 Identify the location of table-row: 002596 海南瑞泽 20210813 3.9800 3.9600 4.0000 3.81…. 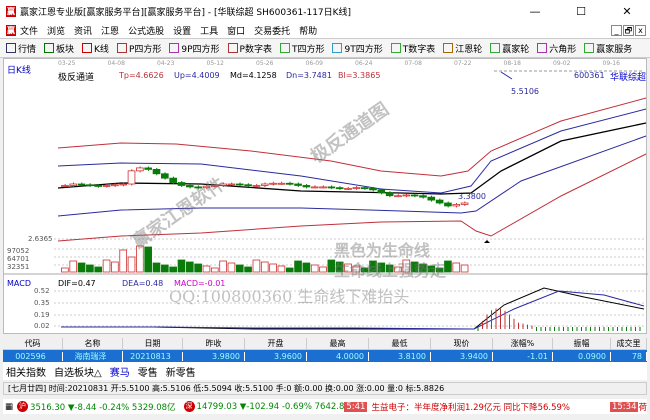
(325, 356).